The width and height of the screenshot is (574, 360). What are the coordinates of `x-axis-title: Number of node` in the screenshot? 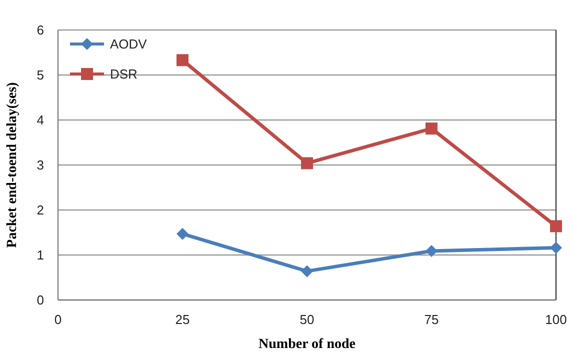 It's located at (307, 344).